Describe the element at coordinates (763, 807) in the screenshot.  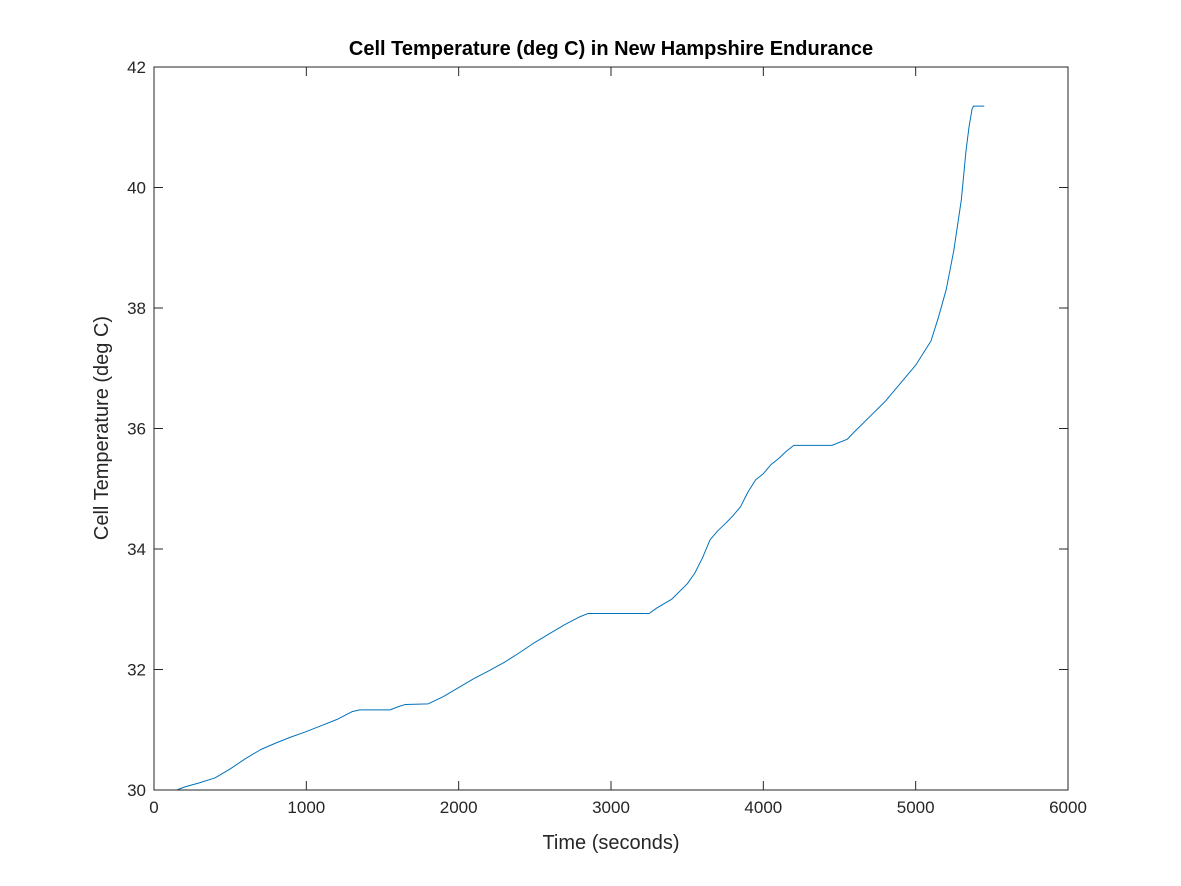
I see `x-tick-label: 4000` at that location.